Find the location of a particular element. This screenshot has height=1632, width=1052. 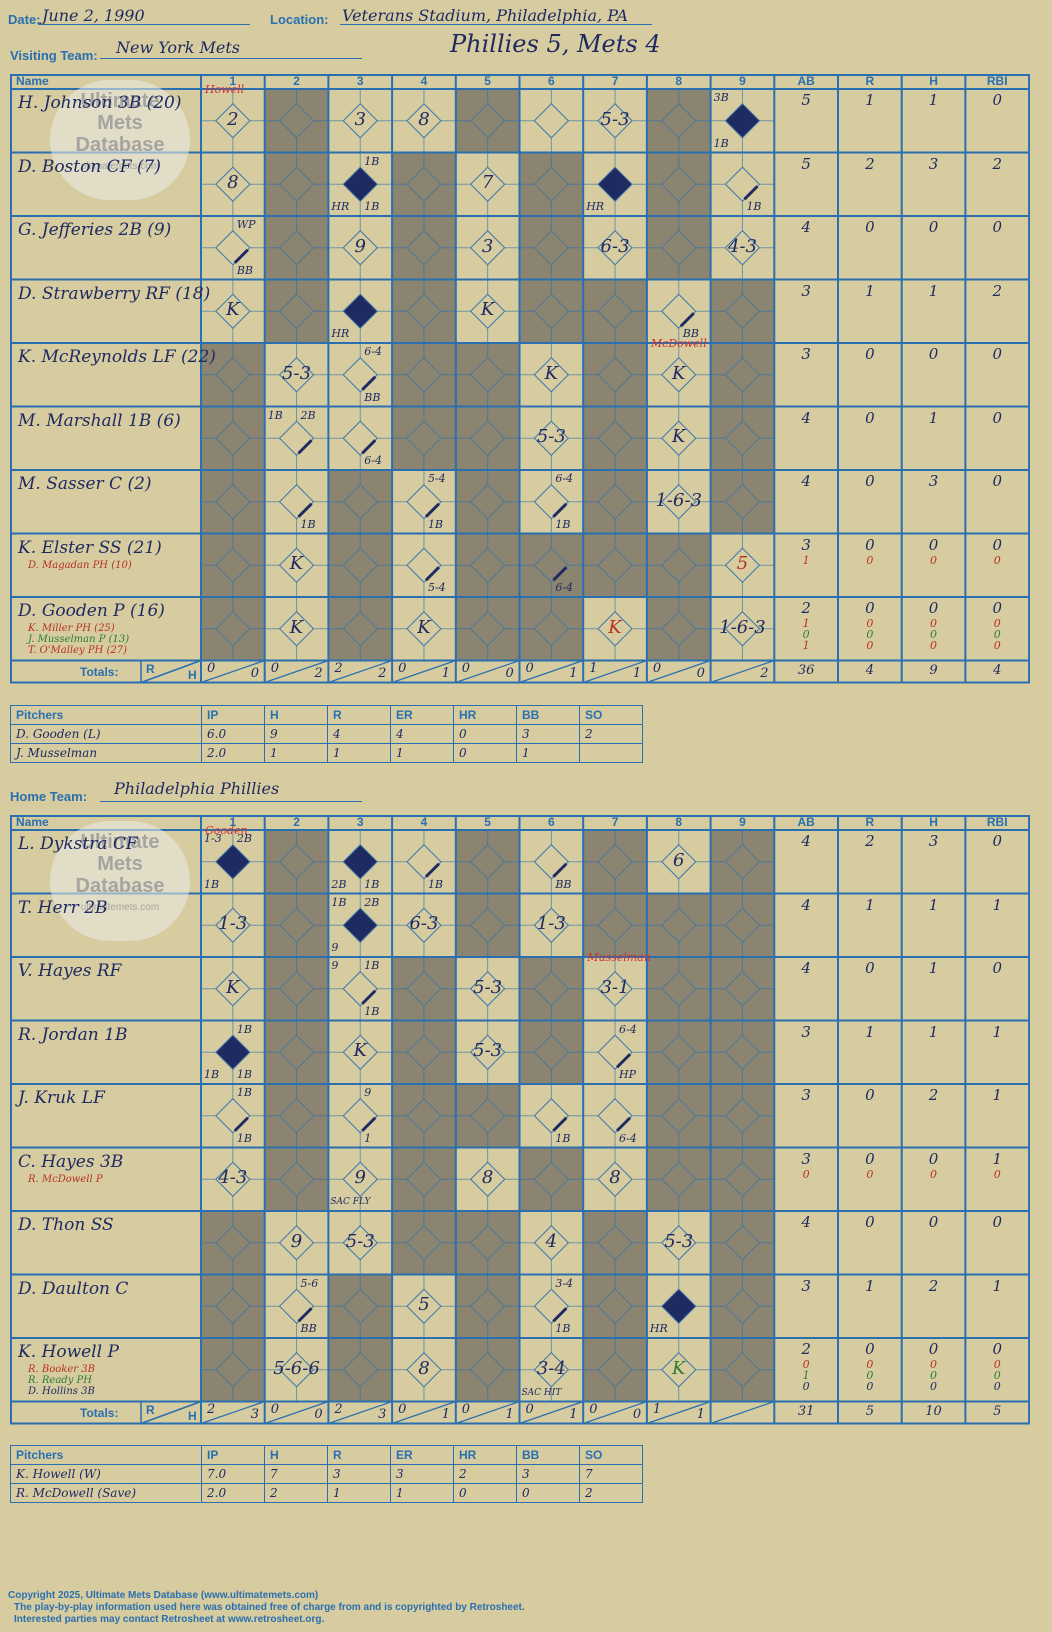

pitcher-col-header: IP is located at coordinates (233, 715).